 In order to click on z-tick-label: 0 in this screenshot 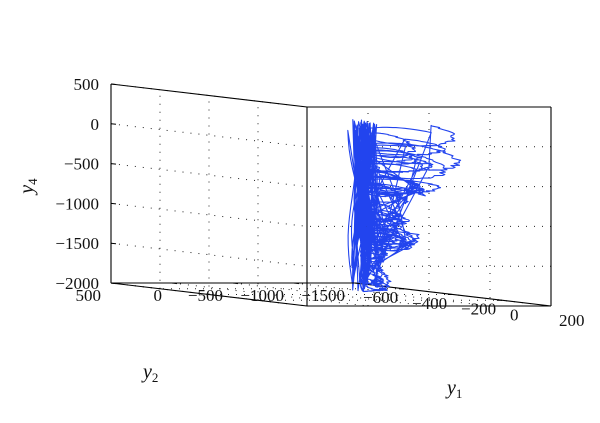, I will do `click(95, 124)`.